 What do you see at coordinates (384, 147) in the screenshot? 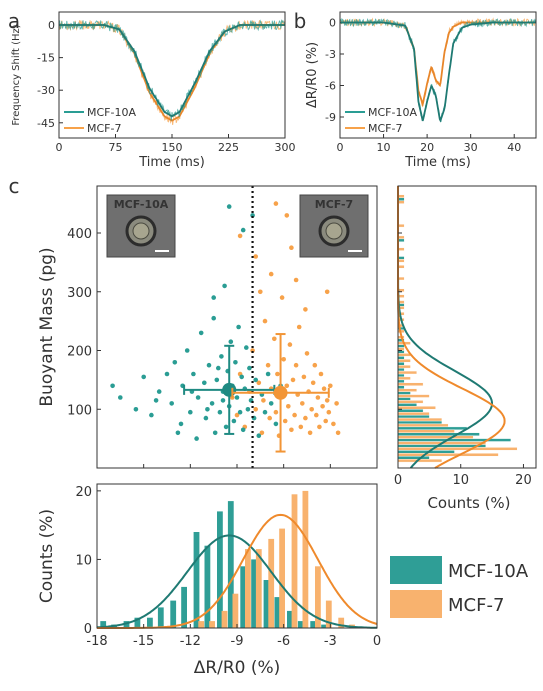
I see `x-tick-label: 10` at bounding box center [384, 147].